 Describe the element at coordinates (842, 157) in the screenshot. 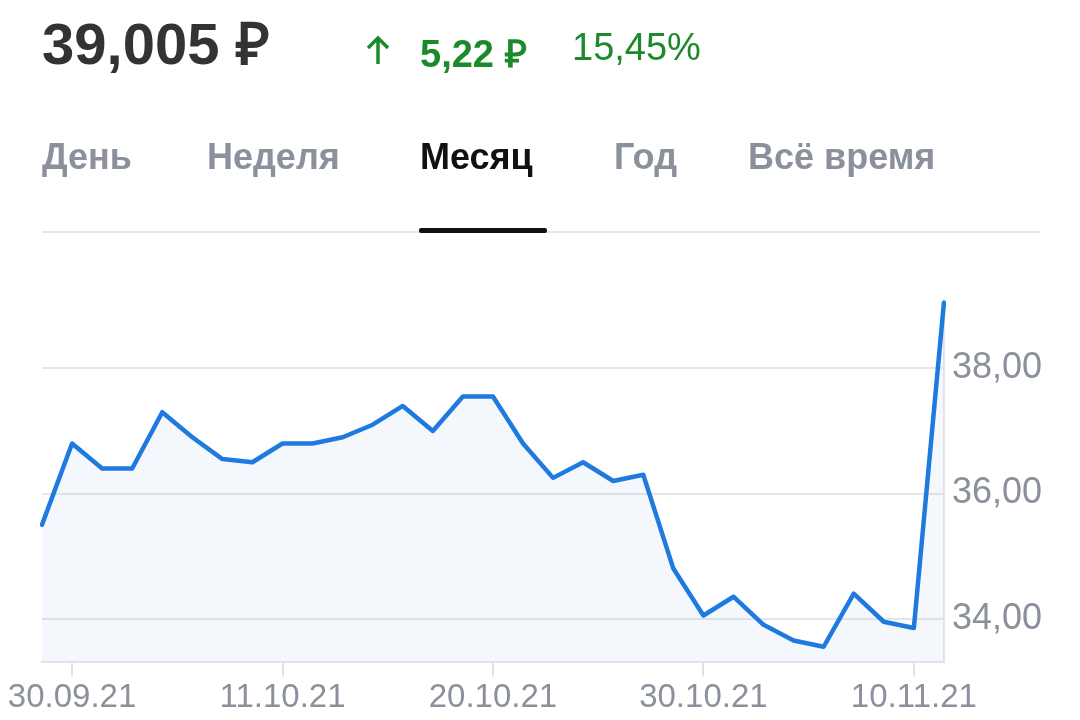

I see `text: Всё время` at that location.